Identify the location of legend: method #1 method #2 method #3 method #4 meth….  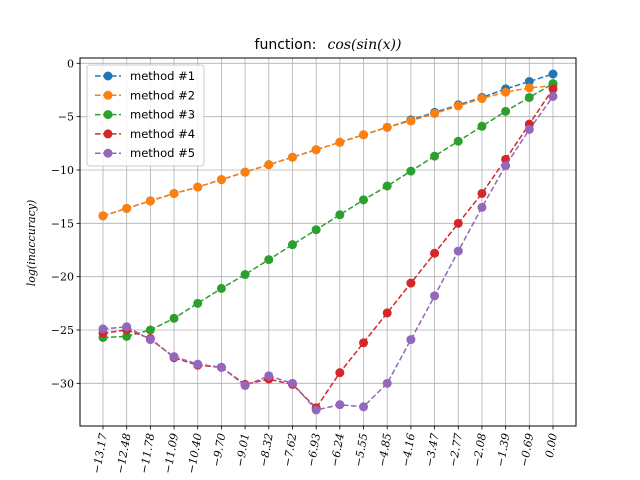
(145, 115).